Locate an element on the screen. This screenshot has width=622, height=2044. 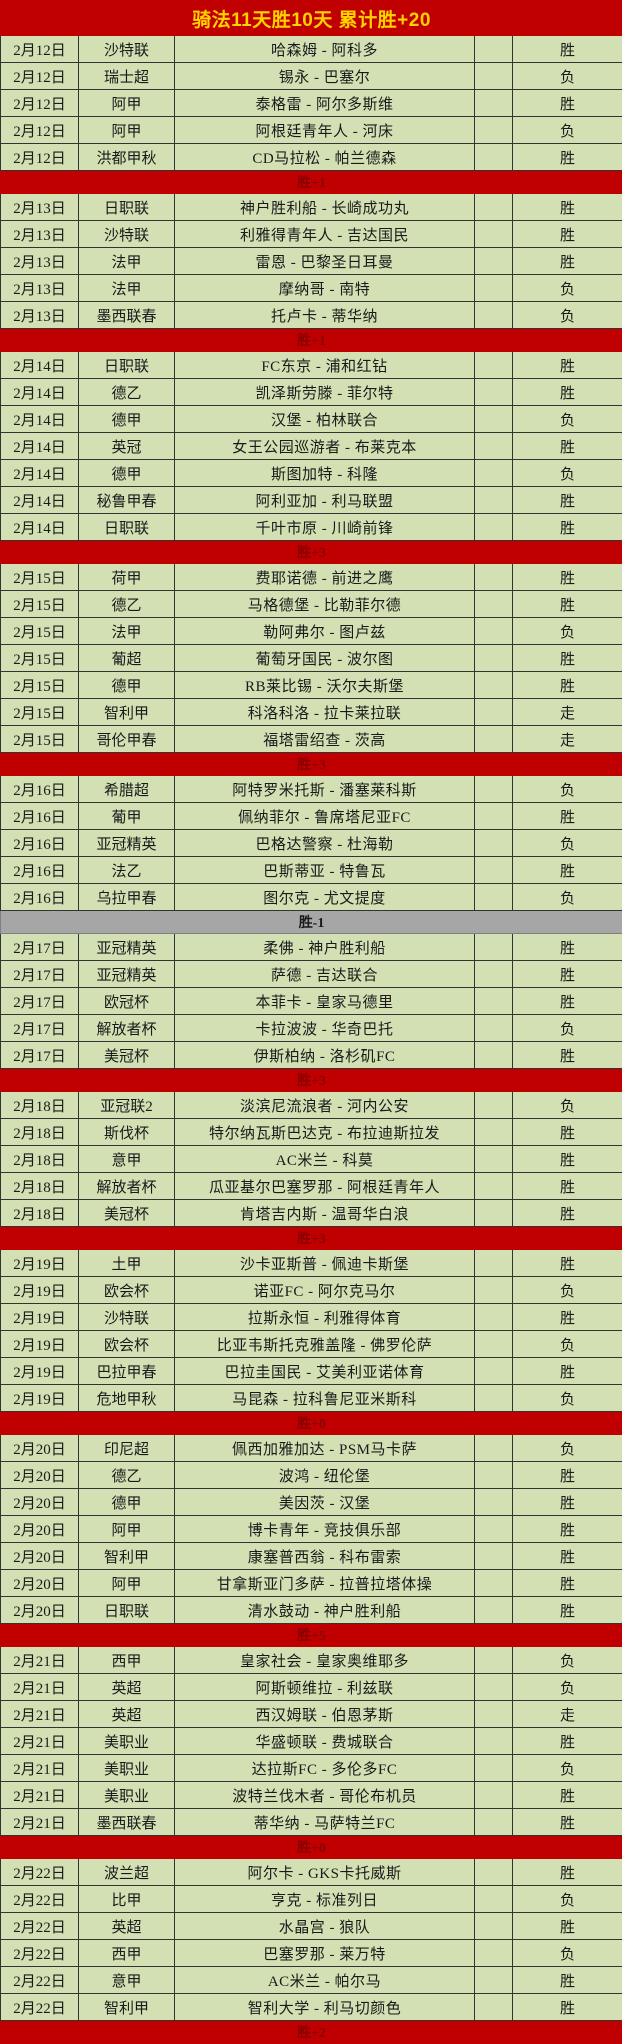
table-row: 2月18日美冠杯肯塔吉内斯 - 温哥华白浪胜 is located at coordinates (311, 1213).